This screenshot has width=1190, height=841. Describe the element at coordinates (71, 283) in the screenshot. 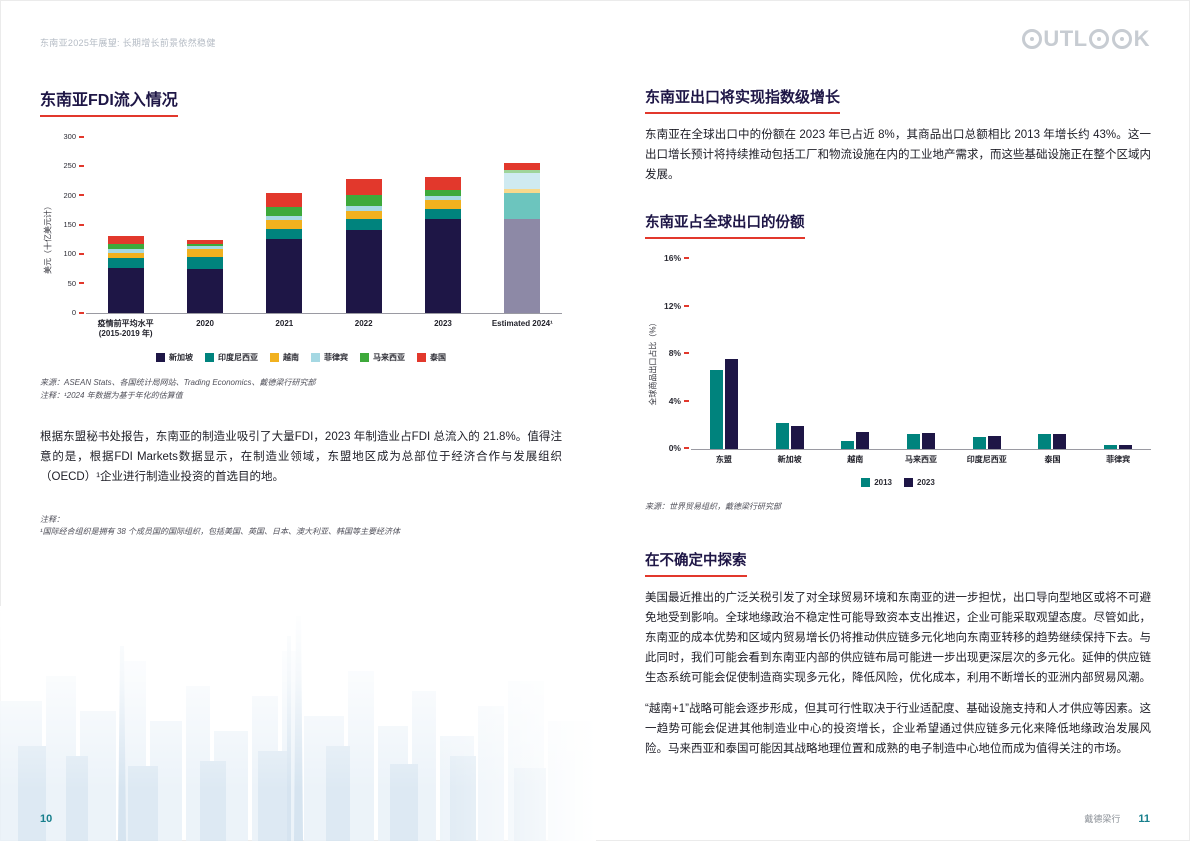

I see `y-tick-label: 50` at that location.